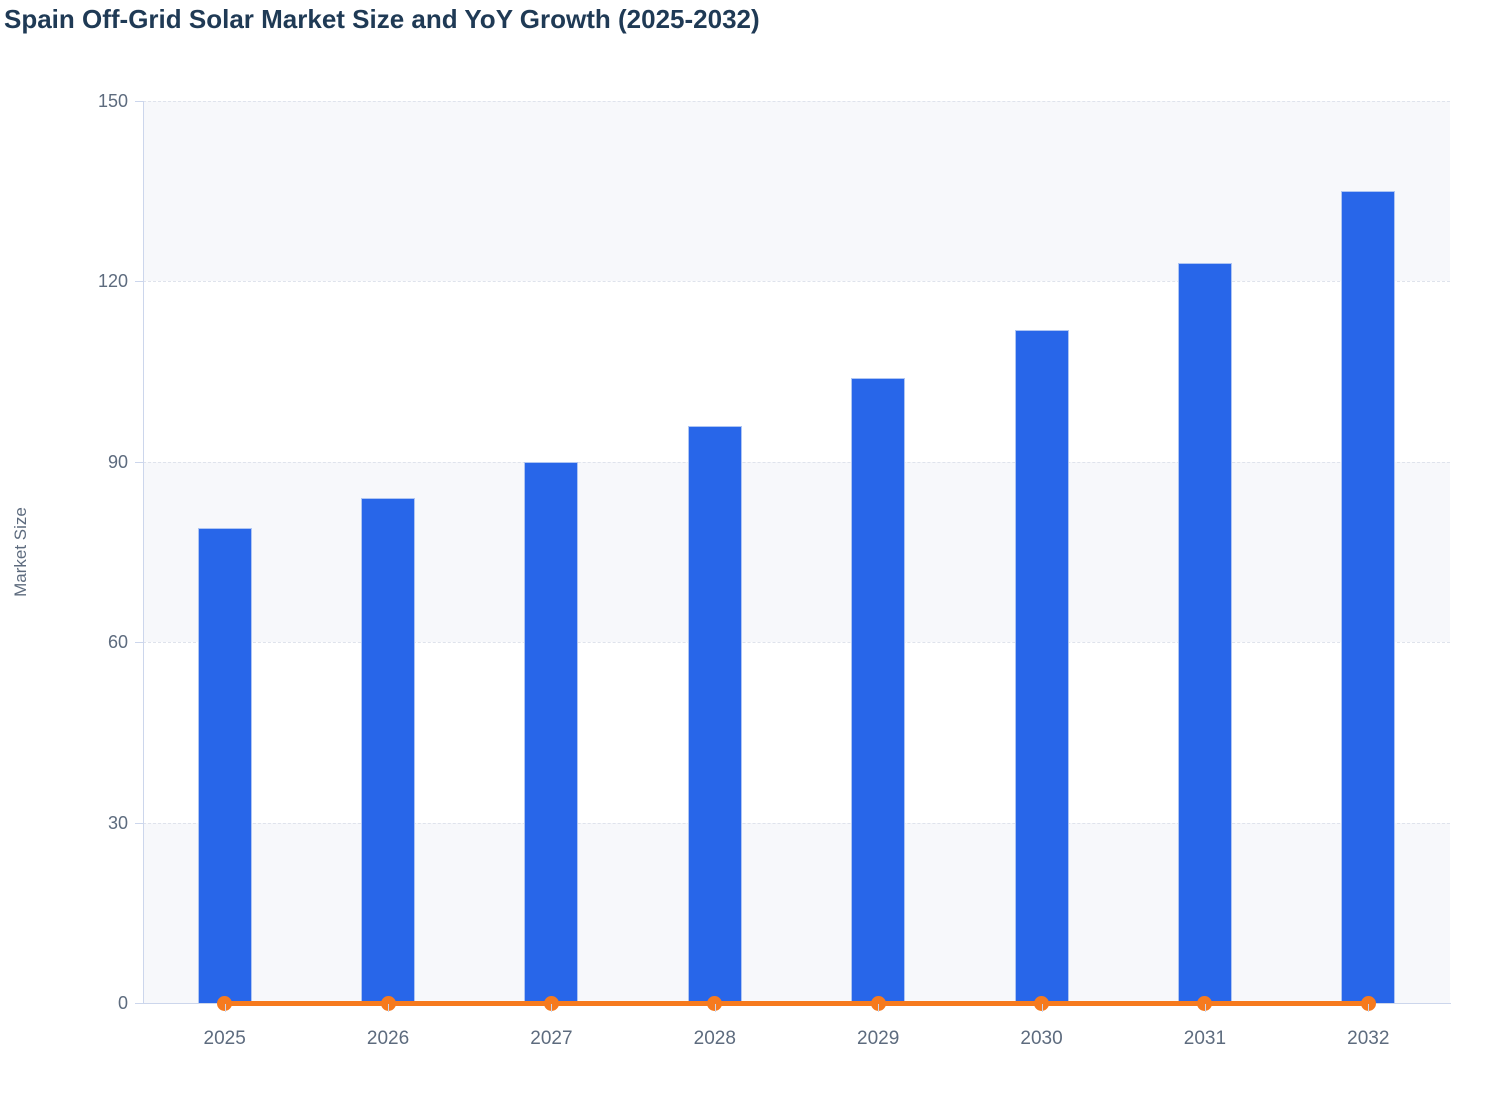 The height and width of the screenshot is (1120, 1508). What do you see at coordinates (878, 690) in the screenshot?
I see `bar-2029` at bounding box center [878, 690].